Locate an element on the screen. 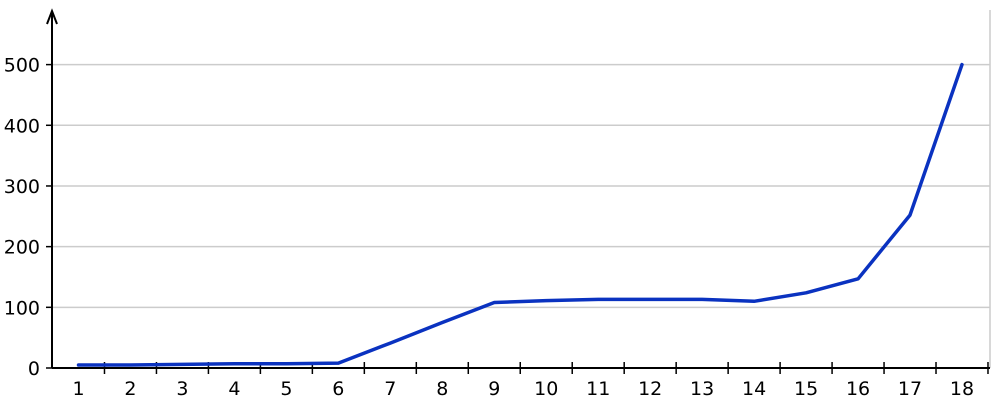  x-tick-label-11: 11 is located at coordinates (598, 389).